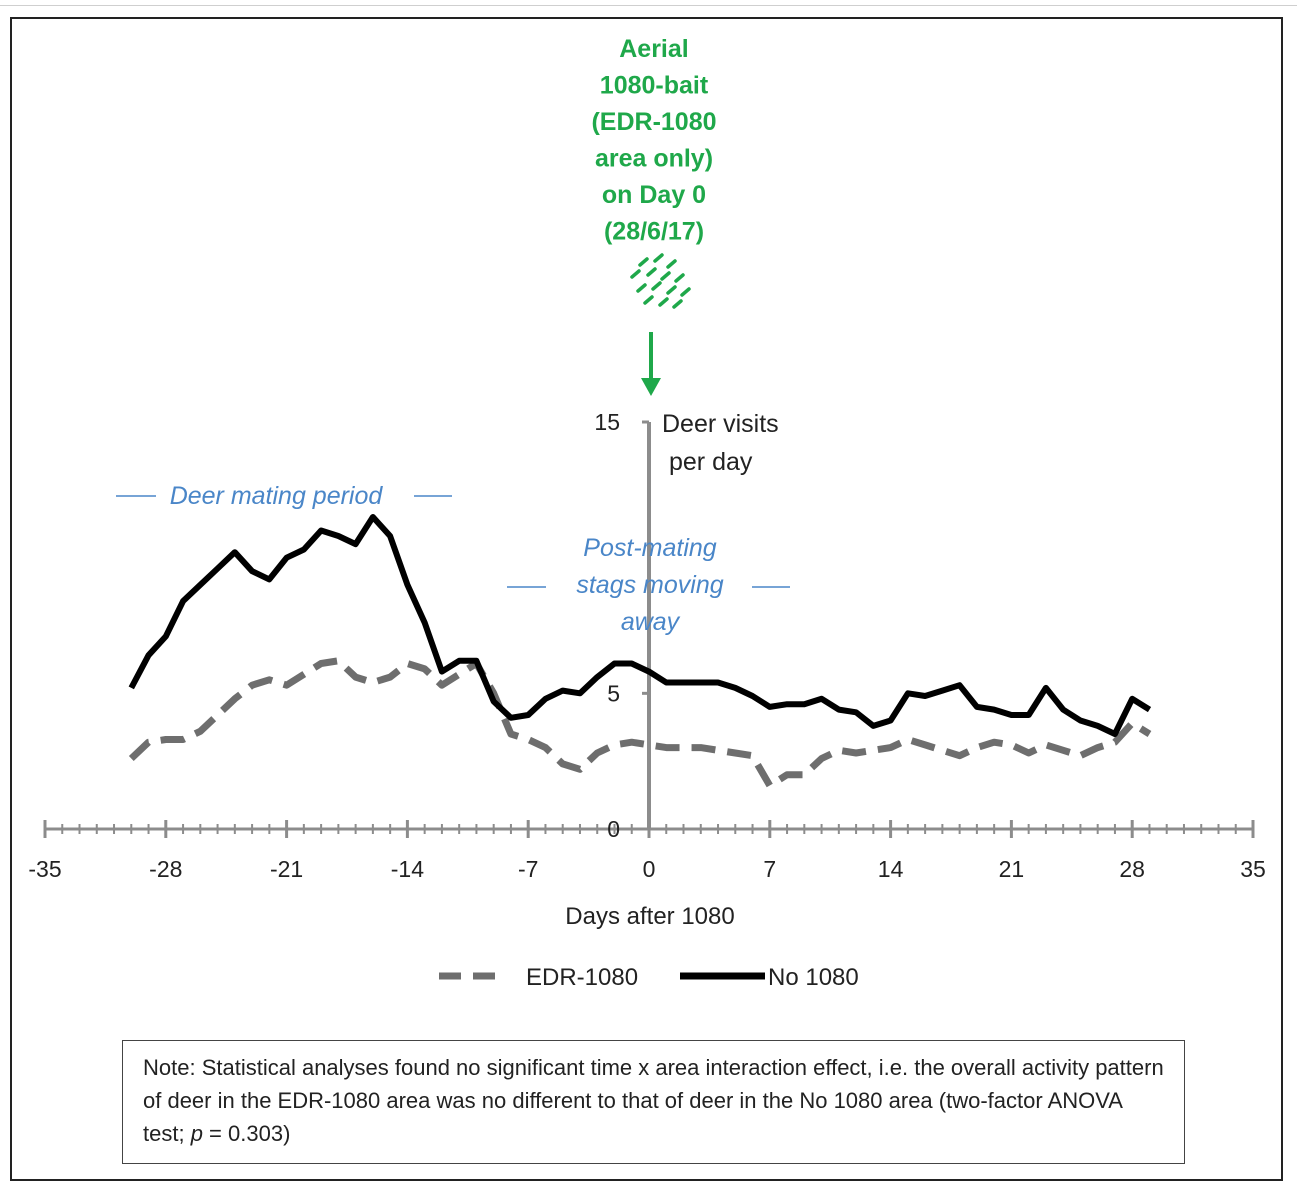 This screenshot has width=1297, height=1185. What do you see at coordinates (1132, 869) in the screenshot?
I see `x-tick-label: 28` at bounding box center [1132, 869].